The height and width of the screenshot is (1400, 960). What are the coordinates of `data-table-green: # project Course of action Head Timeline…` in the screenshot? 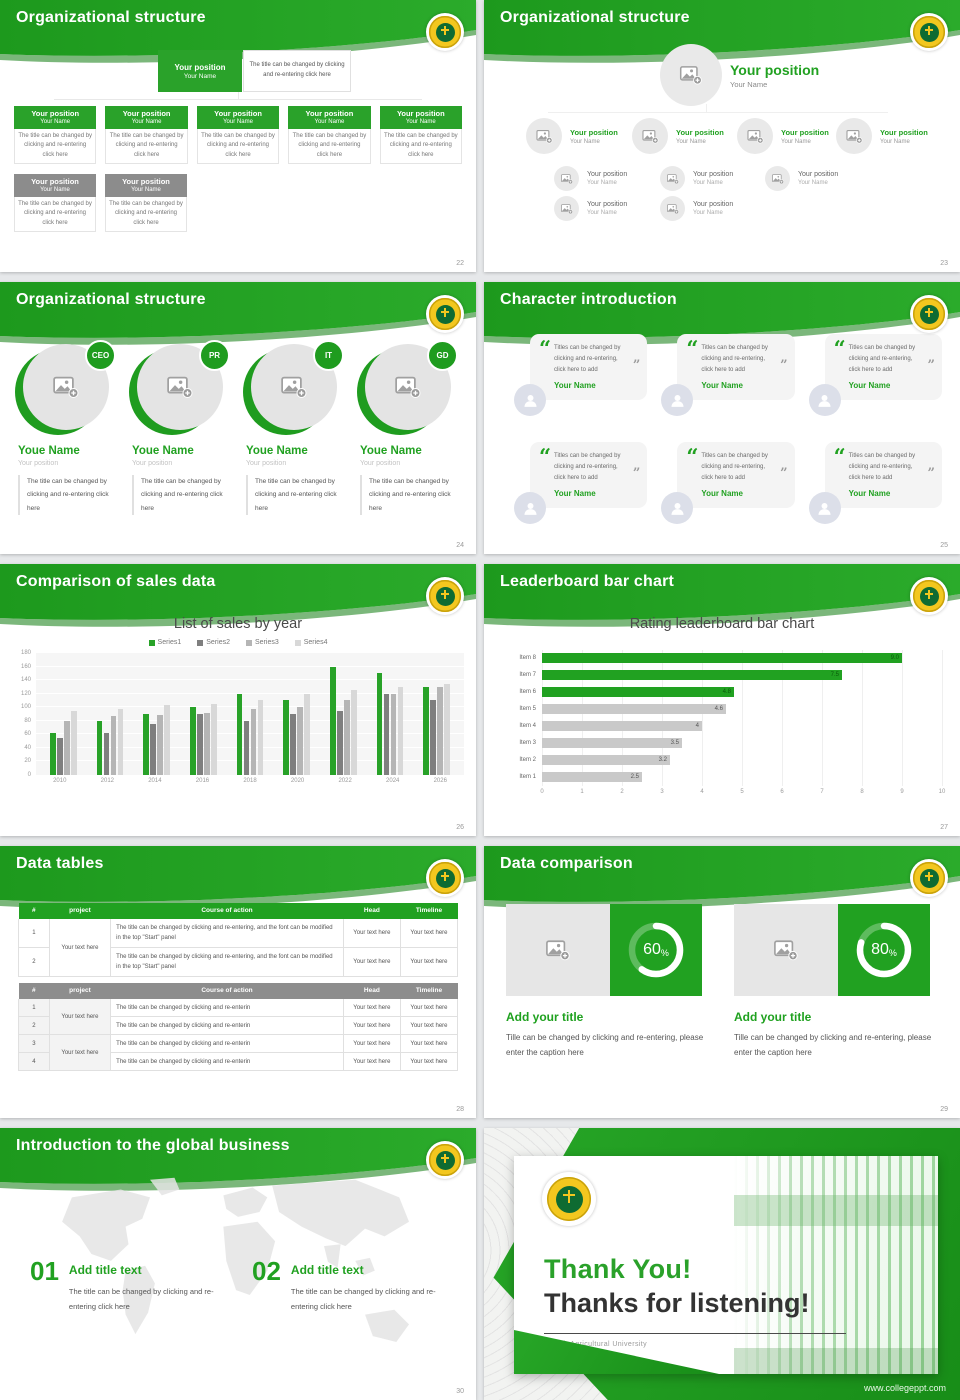 It's located at (238, 939).